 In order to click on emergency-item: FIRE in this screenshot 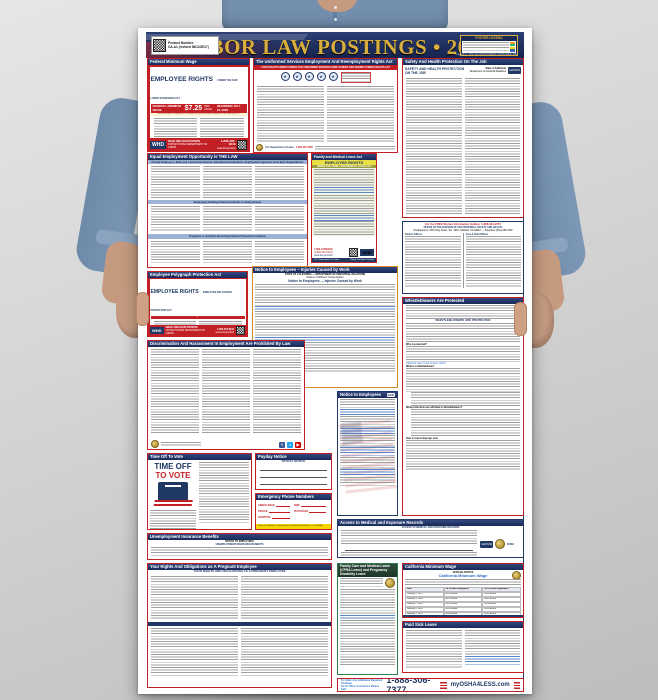, I will do `click(310, 504)`.